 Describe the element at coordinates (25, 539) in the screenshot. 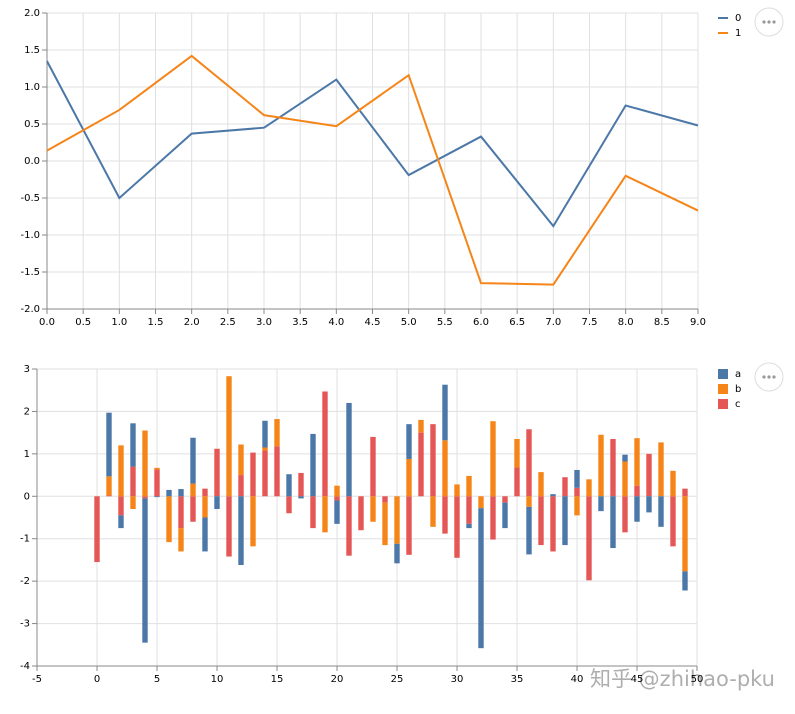

I see `y-tick-label: -1` at that location.